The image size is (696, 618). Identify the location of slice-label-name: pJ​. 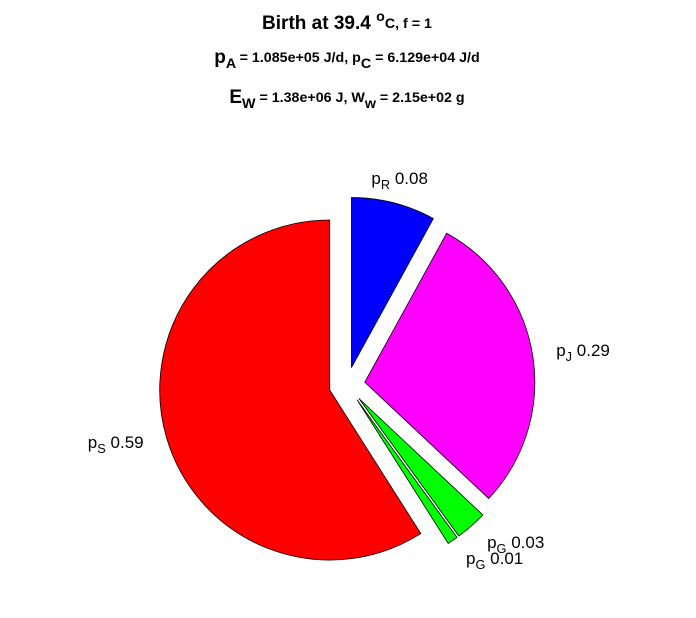
(564, 352).